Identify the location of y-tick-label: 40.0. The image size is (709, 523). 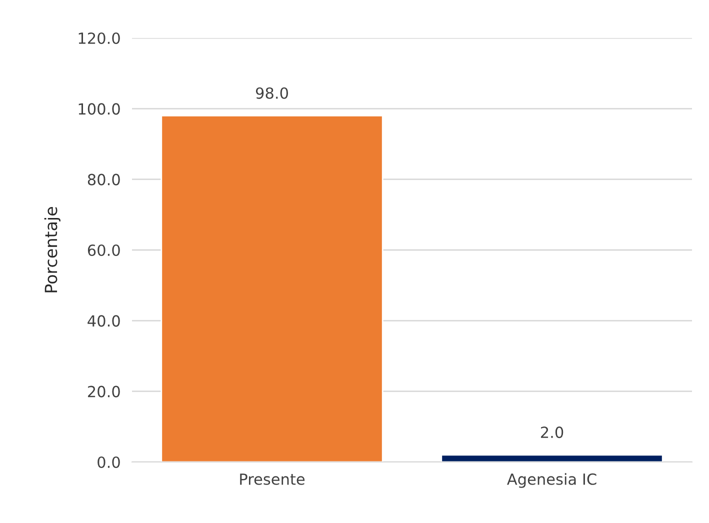
(104, 321).